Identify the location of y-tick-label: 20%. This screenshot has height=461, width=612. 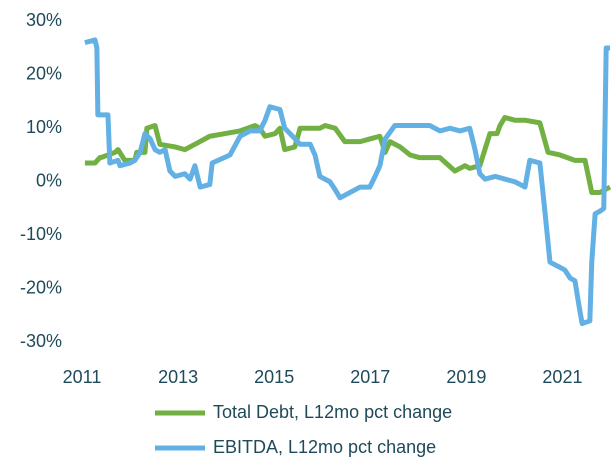
(44, 73).